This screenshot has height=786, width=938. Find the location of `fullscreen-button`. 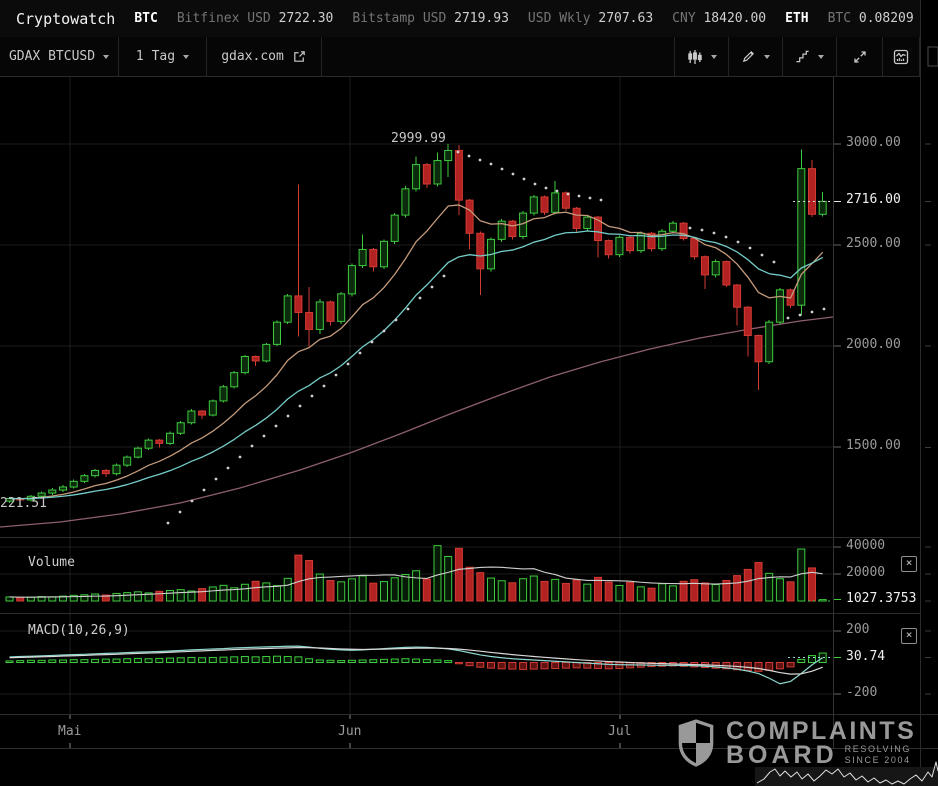

fullscreen-button is located at coordinates (859, 56).